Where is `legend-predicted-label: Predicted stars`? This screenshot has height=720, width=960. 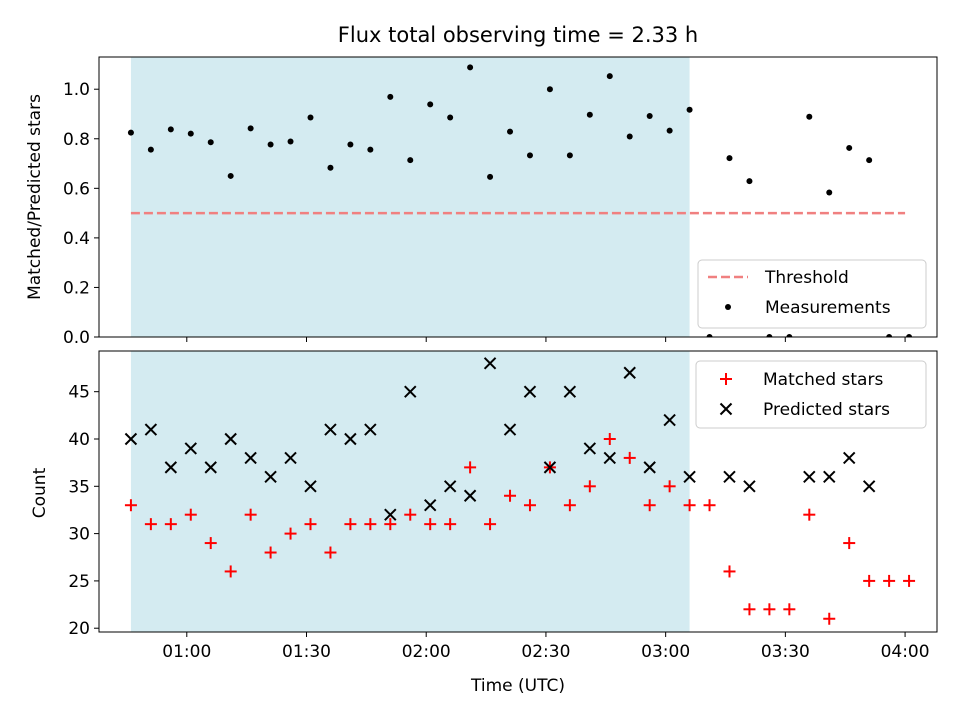
legend-predicted-label: Predicted stars is located at coordinates (826, 410).